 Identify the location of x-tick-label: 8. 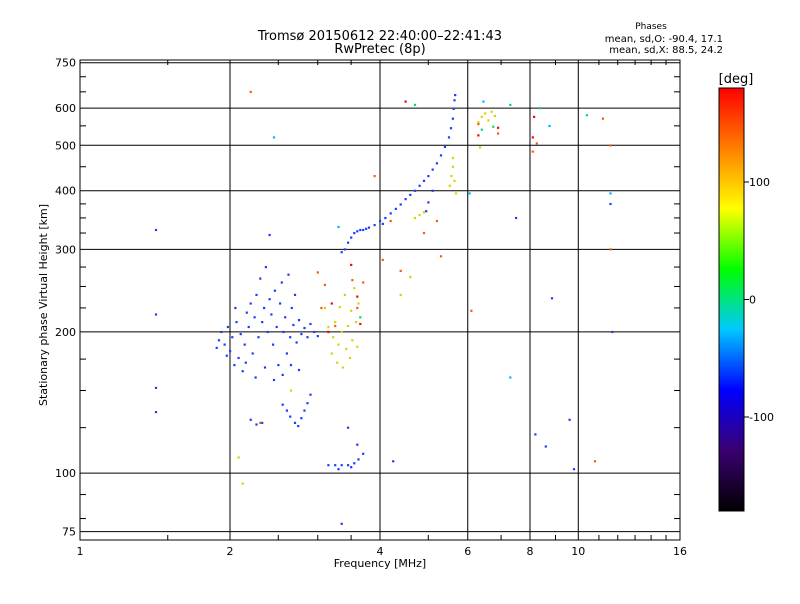
(530, 551).